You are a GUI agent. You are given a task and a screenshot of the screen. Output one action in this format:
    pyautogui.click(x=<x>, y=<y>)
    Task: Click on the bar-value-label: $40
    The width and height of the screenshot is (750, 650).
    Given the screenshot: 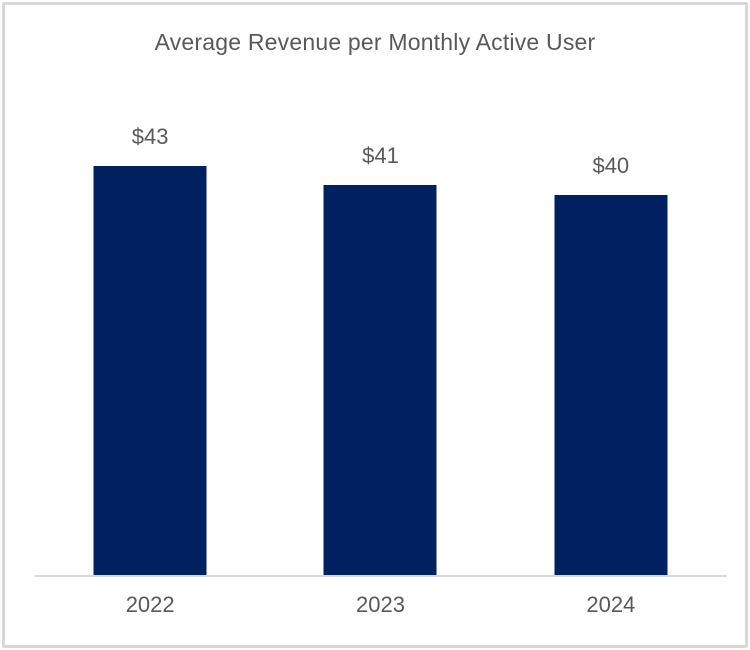 What is the action you would take?
    pyautogui.click(x=611, y=165)
    